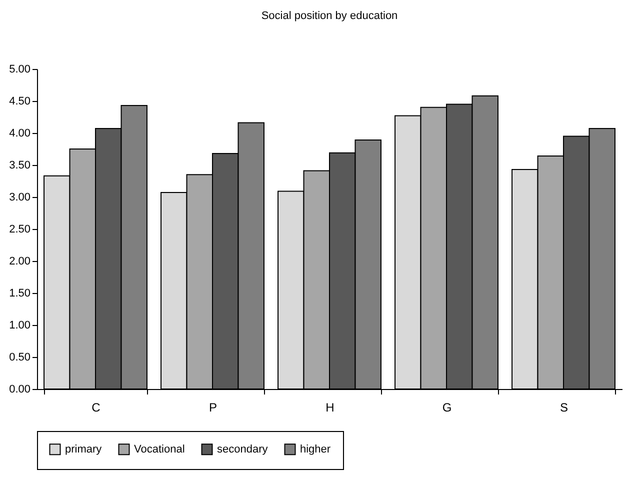 Image resolution: width=641 pixels, height=484 pixels. What do you see at coordinates (19, 166) in the screenshot?
I see `y-tick-label: 3.50` at bounding box center [19, 166].